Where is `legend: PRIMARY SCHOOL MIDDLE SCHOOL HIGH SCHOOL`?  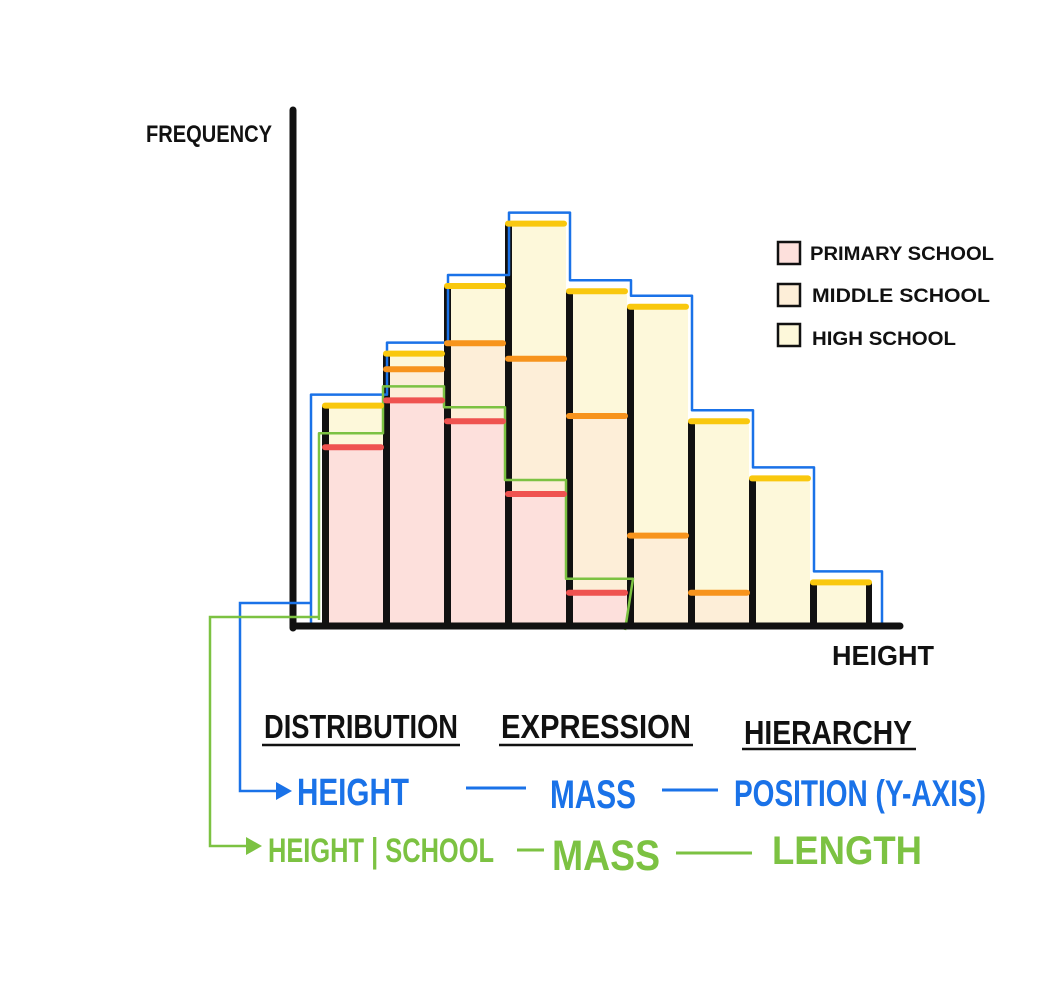 legend: PRIMARY SCHOOL MIDDLE SCHOOL HIGH SCHOOL is located at coordinates (885, 295).